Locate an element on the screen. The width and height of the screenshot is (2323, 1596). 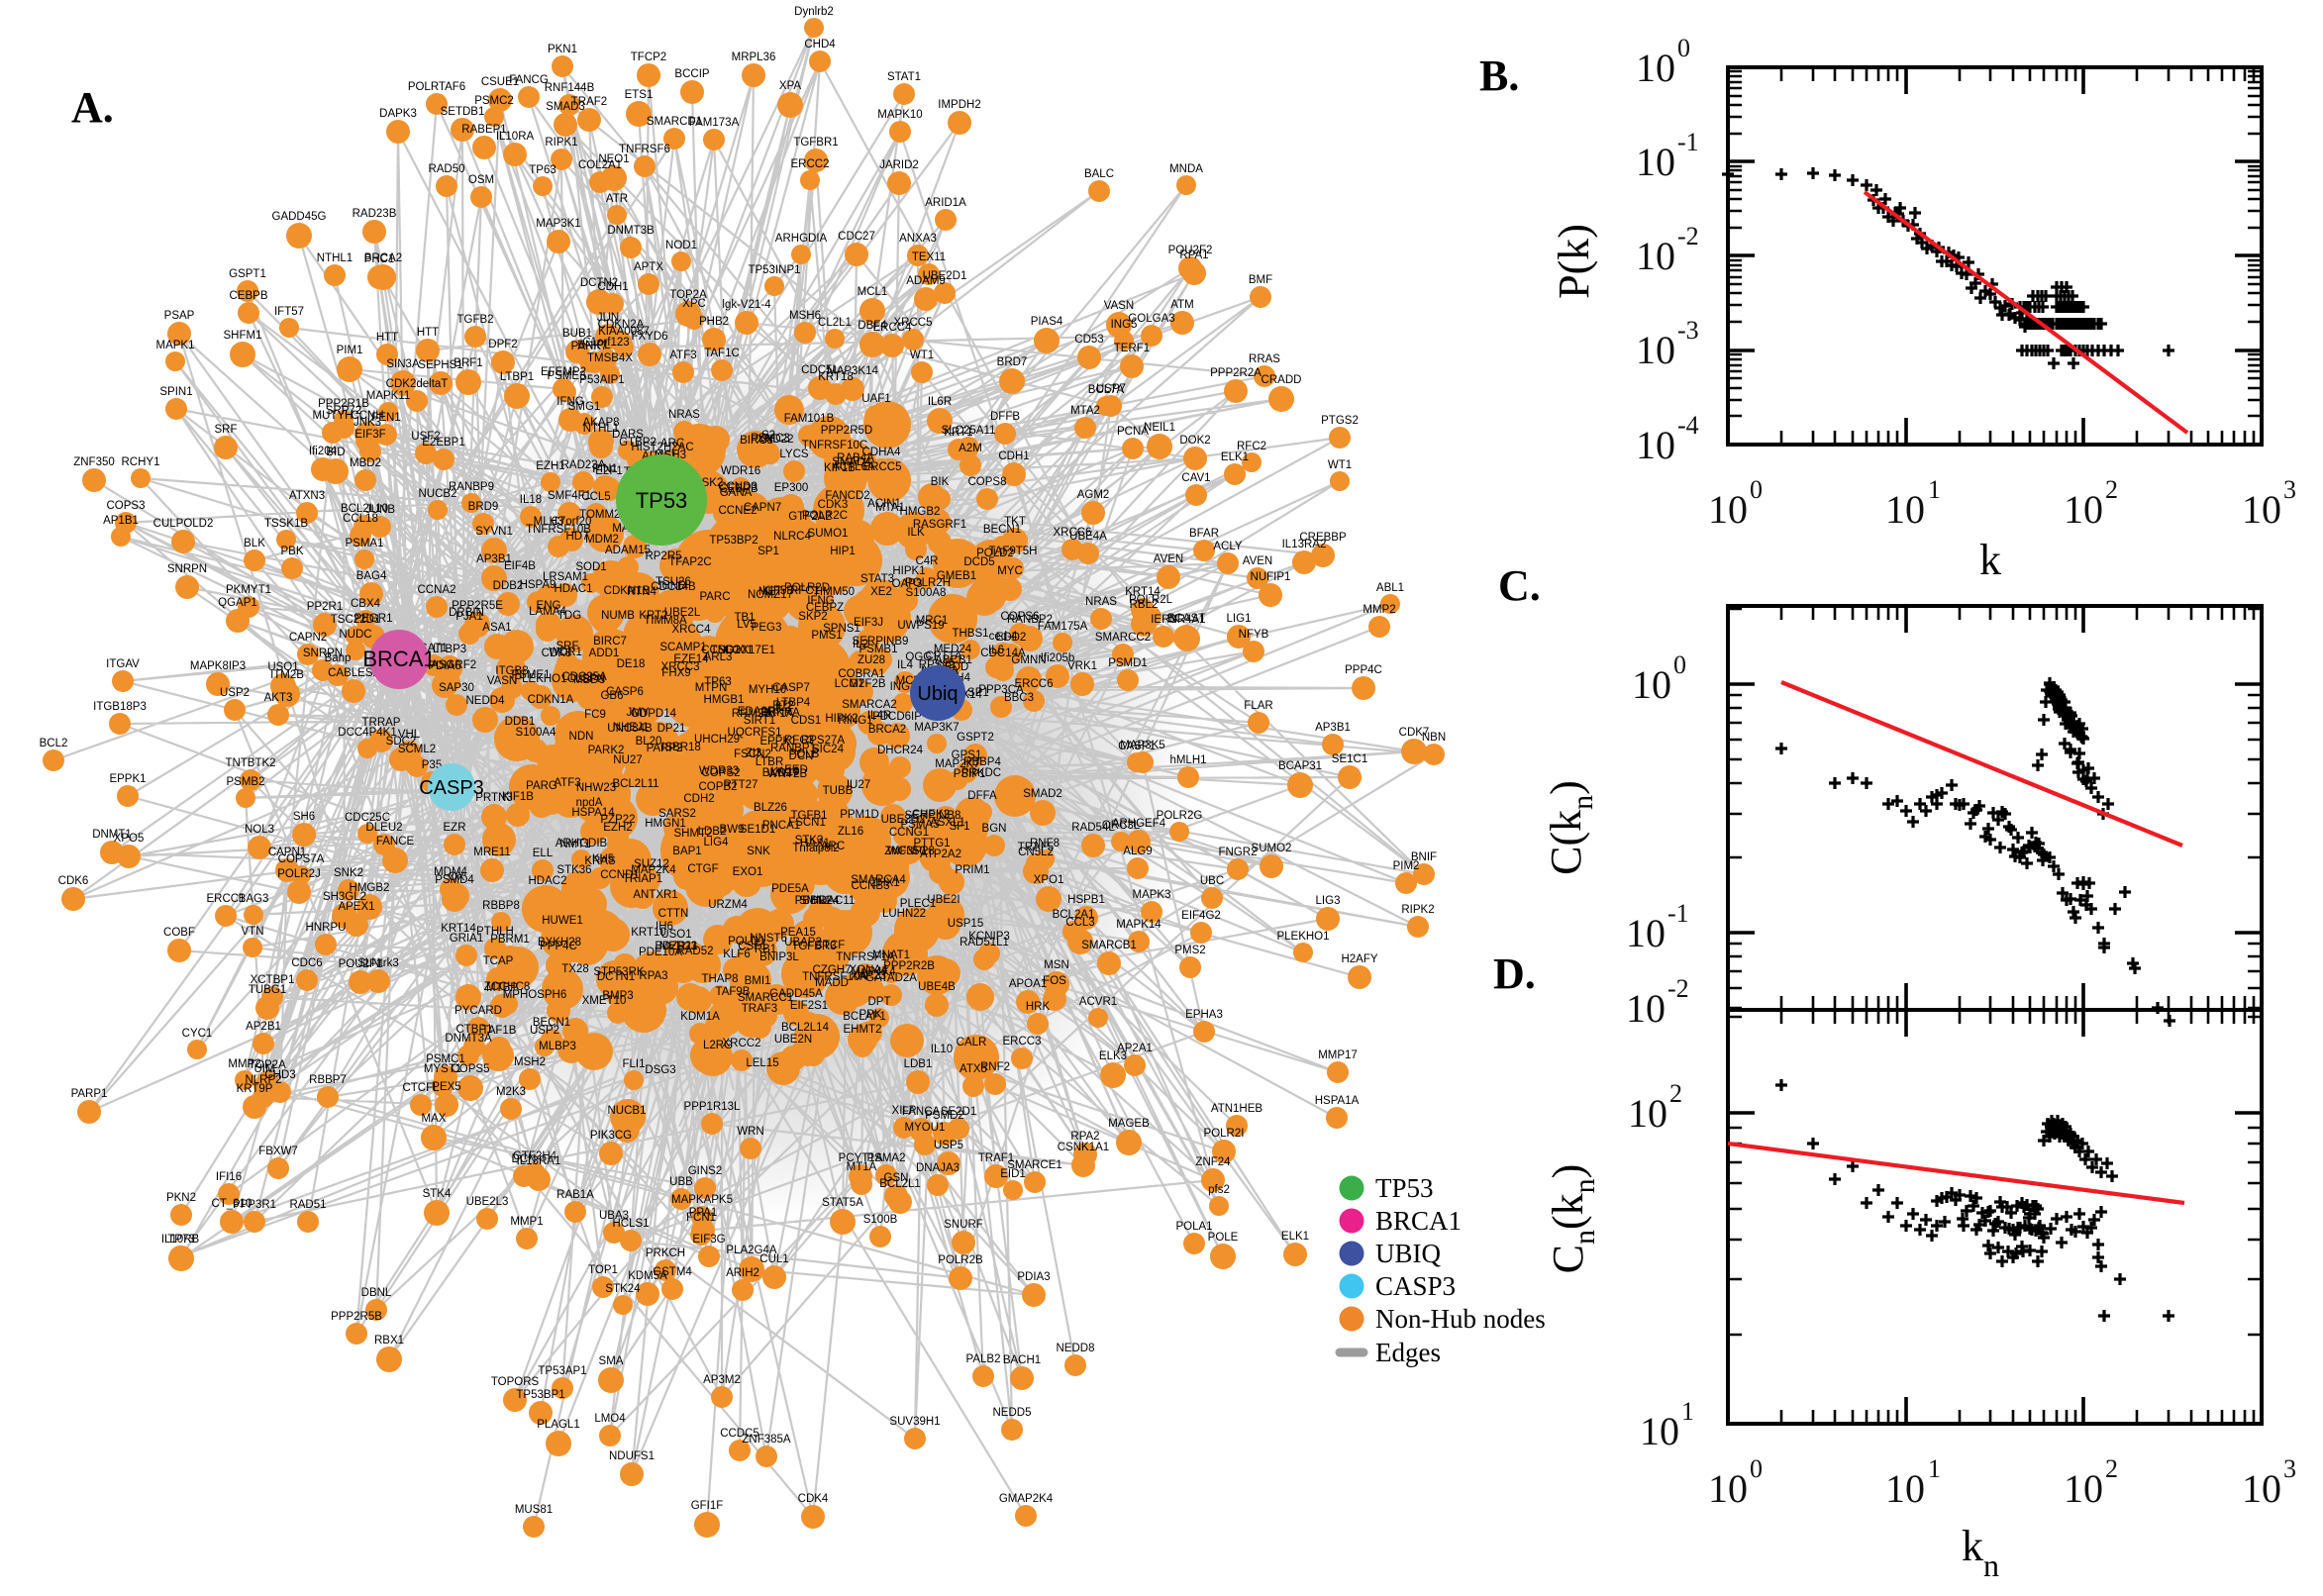
svg-text: ACLY is located at coordinates (1228, 546).